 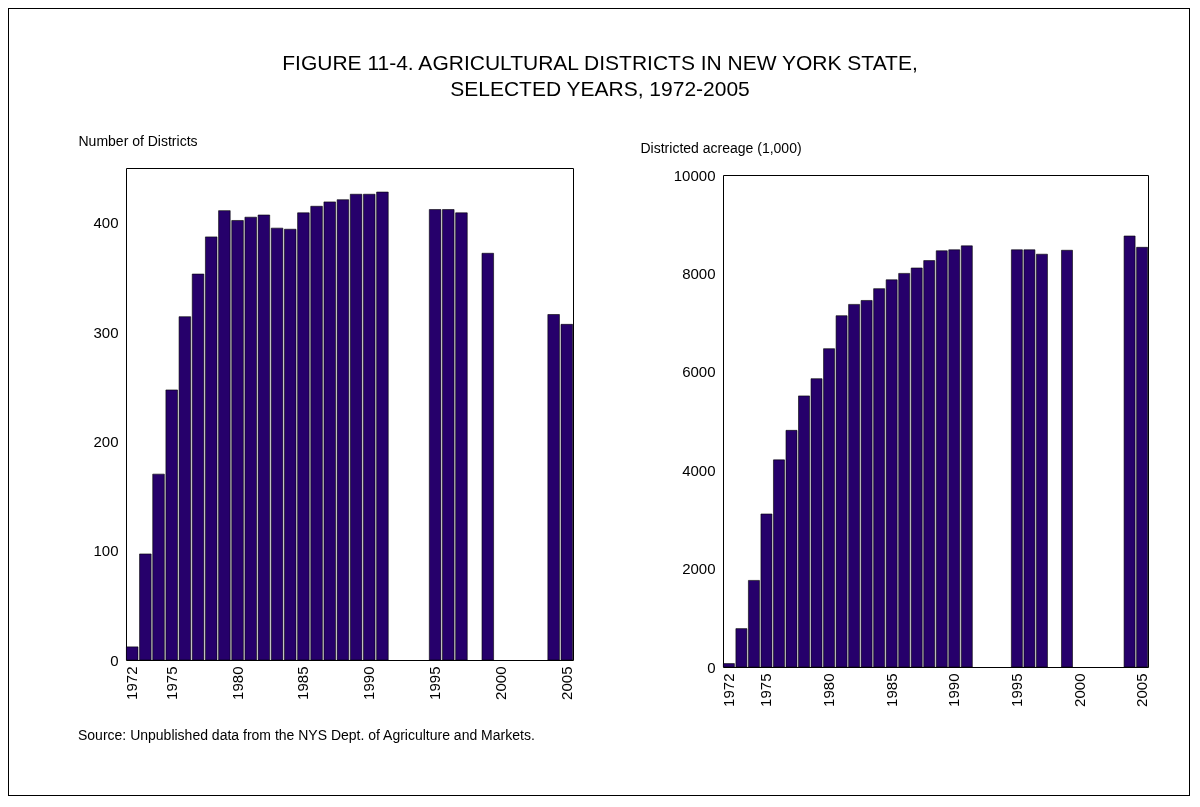 I want to click on source-note: Source: Unpublished data from the NYS Dept. of Agriculture and Markets., so click(x=306, y=735).